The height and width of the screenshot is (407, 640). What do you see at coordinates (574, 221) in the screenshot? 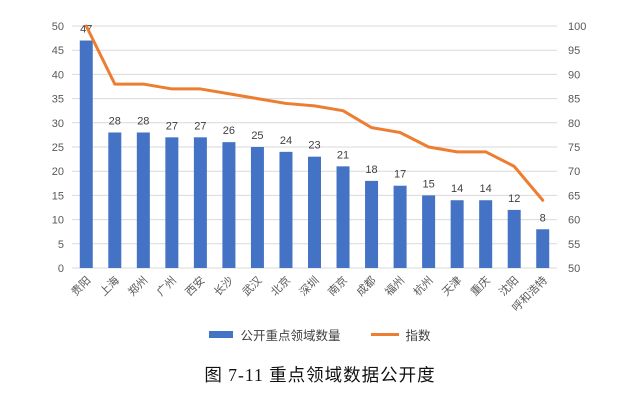
I see `right-axis-tick: 60` at bounding box center [574, 221].